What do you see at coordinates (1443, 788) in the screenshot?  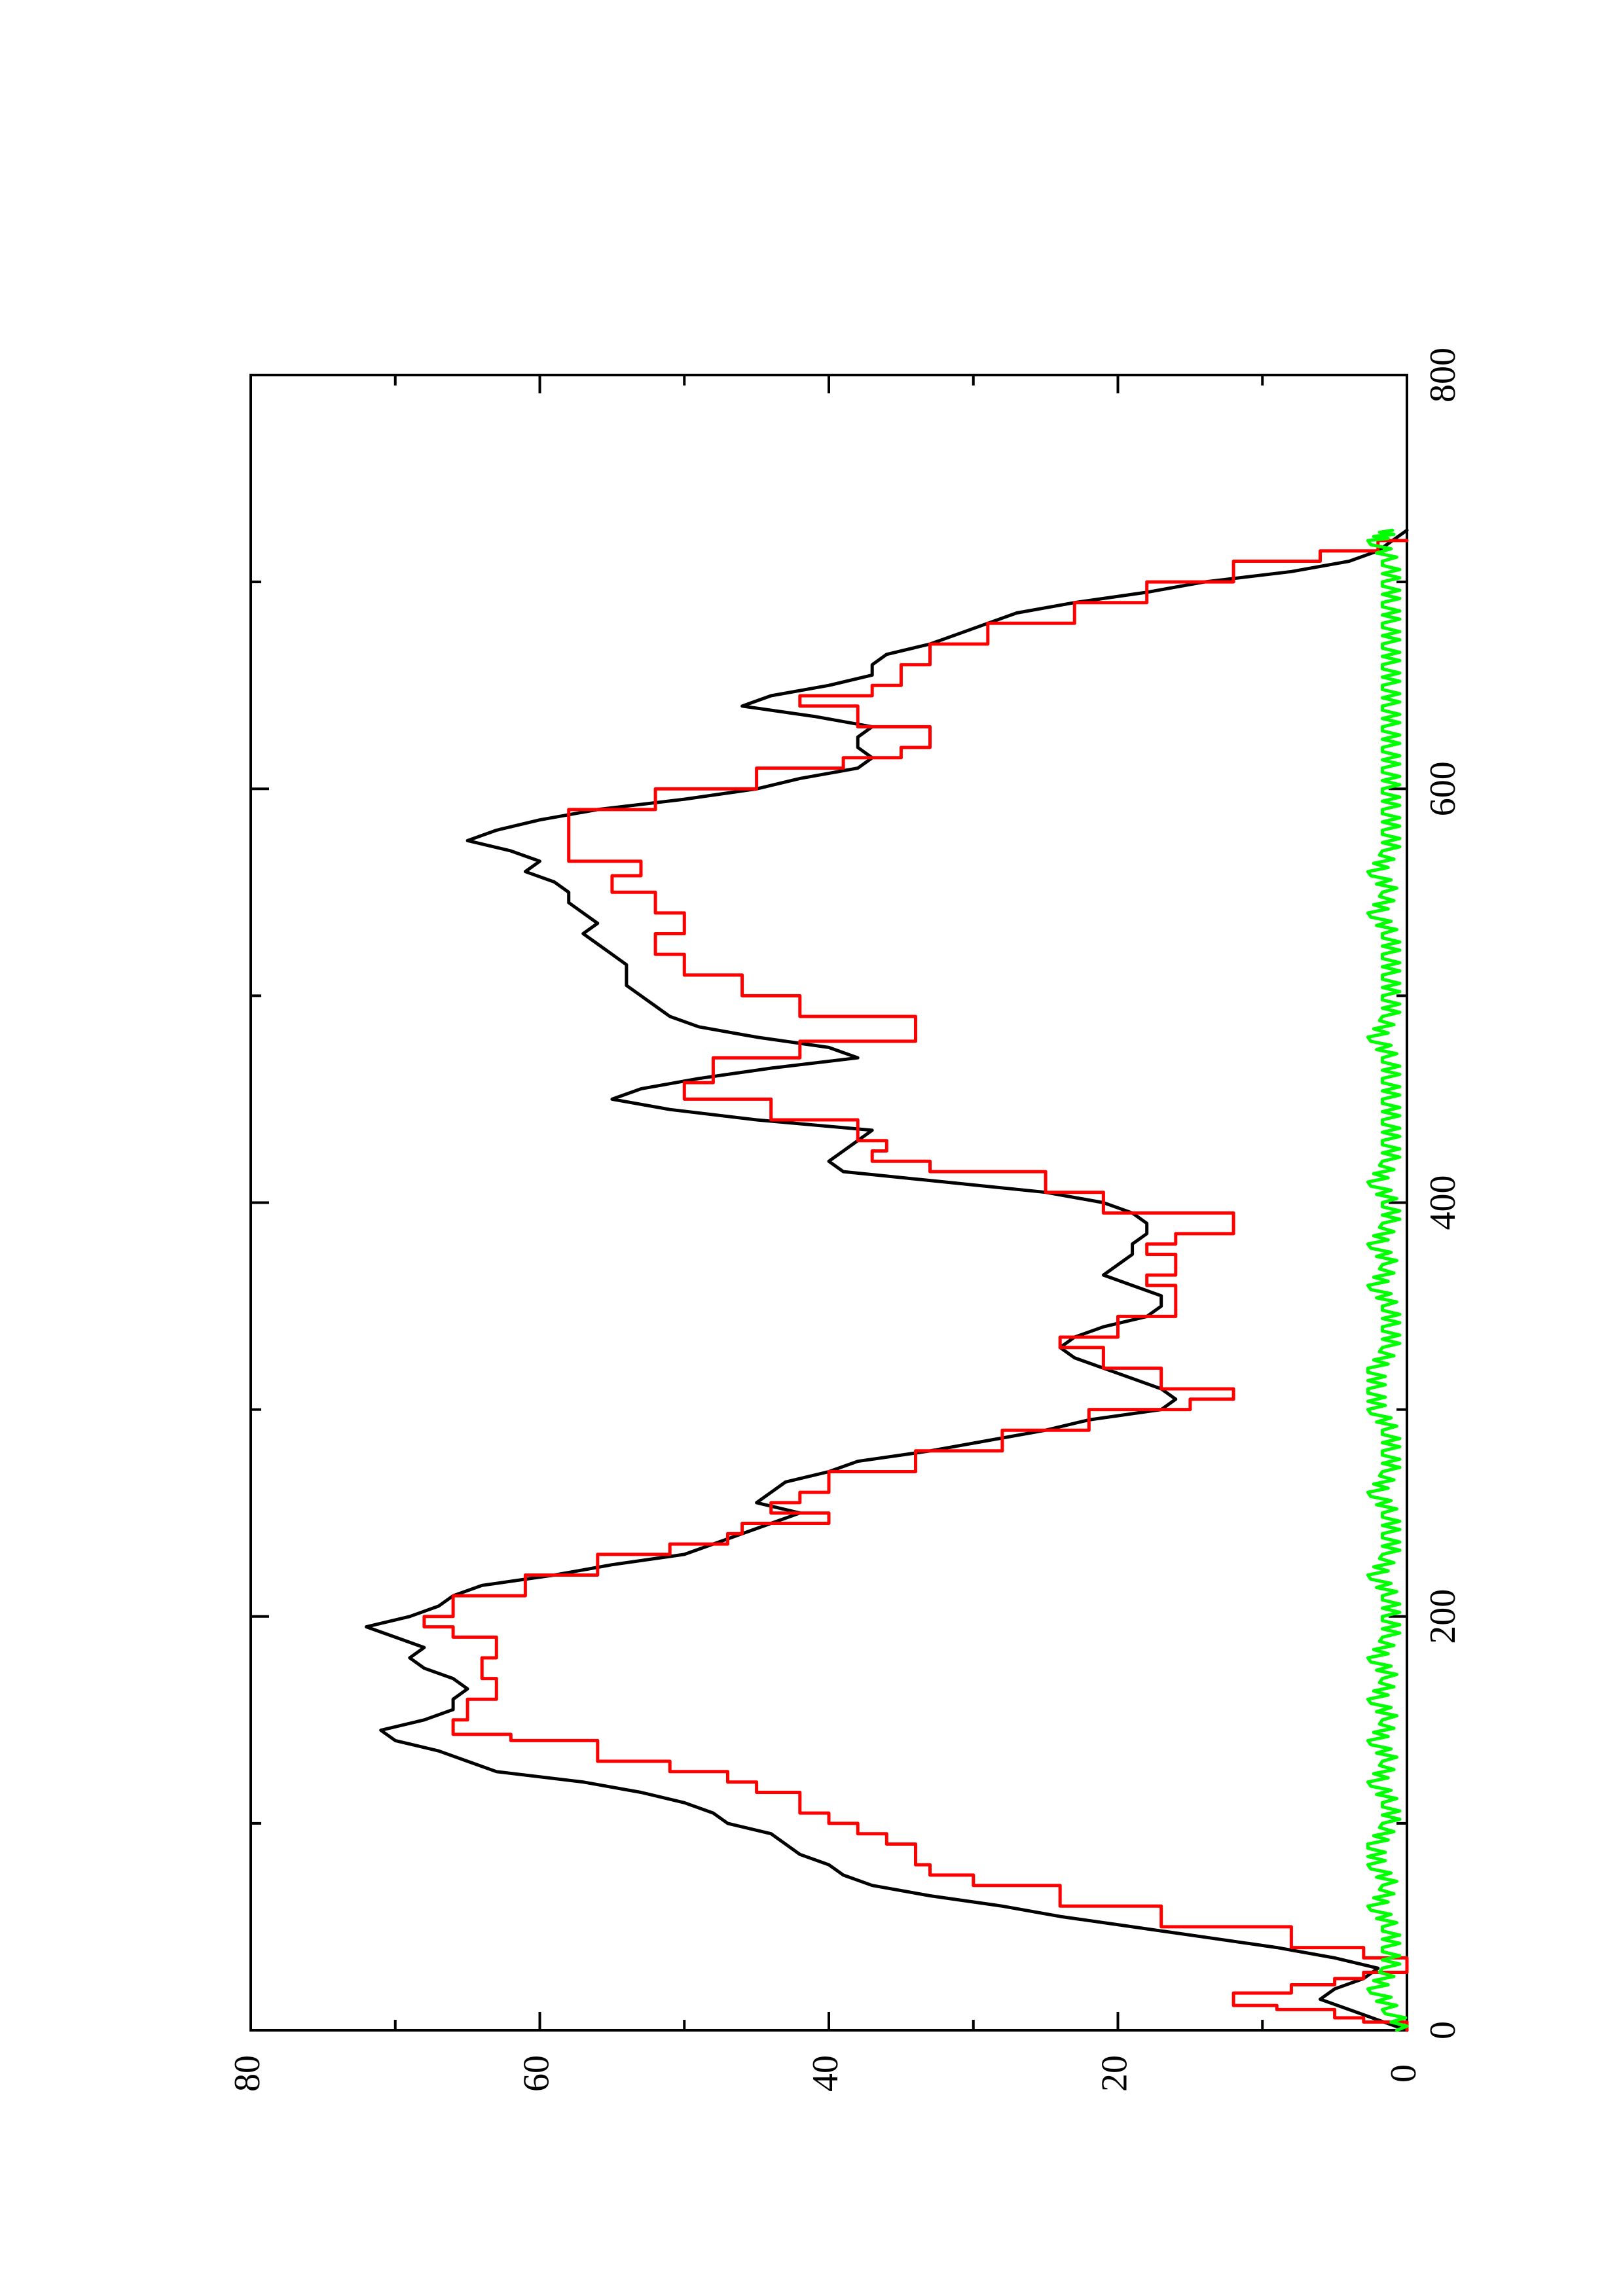 I see `x-tick-label: 600` at bounding box center [1443, 788].